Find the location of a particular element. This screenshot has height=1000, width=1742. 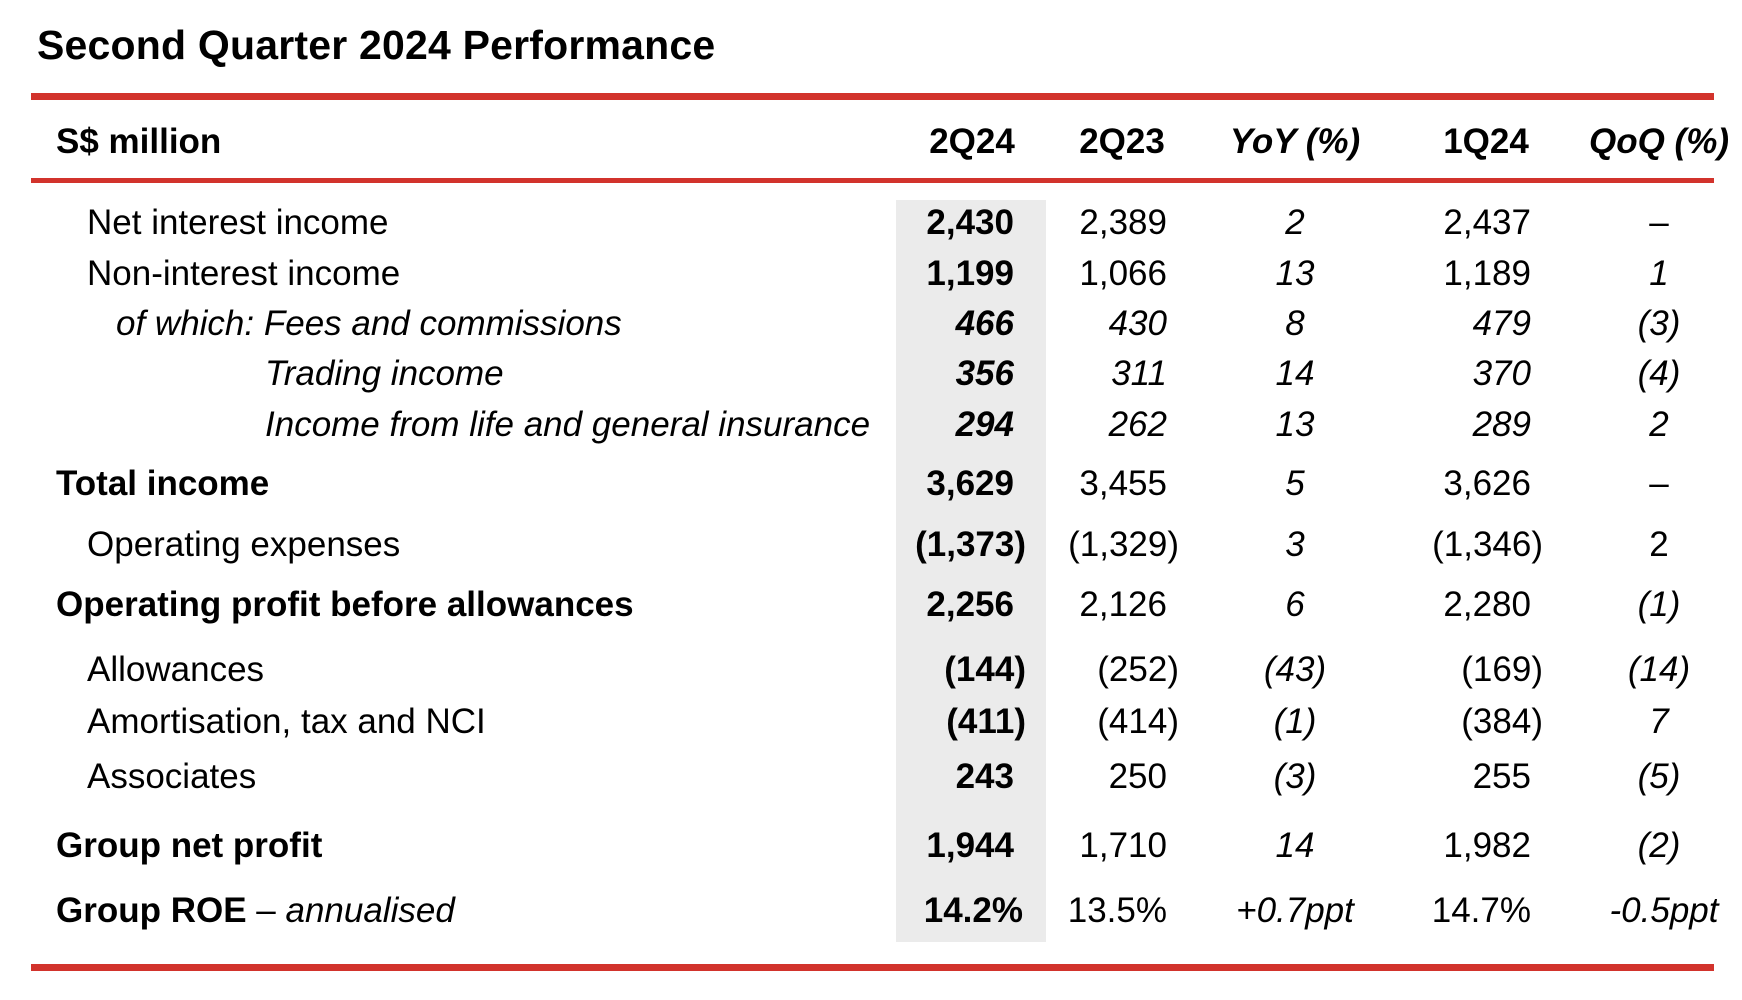

value-qoq: (4) is located at coordinates (1659, 373).